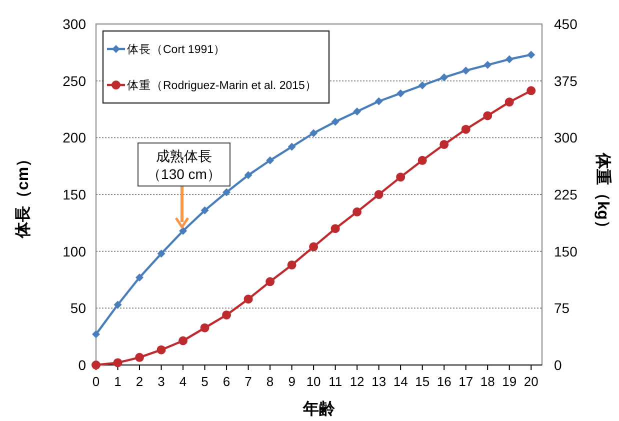 The image size is (619, 421). Describe the element at coordinates (74, 138) in the screenshot. I see `y-tick-label: 200` at that location.